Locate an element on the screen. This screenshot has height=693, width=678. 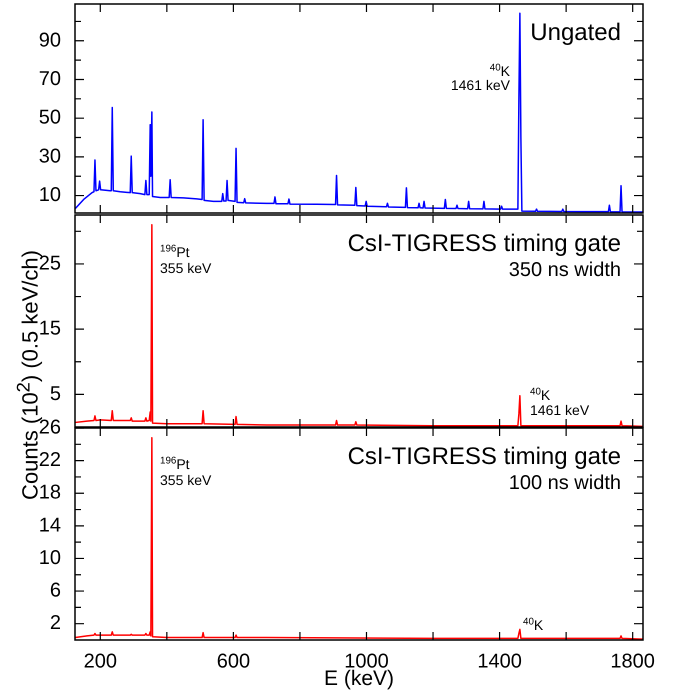
y-tick-label: 90 is located at coordinates (49, 40).